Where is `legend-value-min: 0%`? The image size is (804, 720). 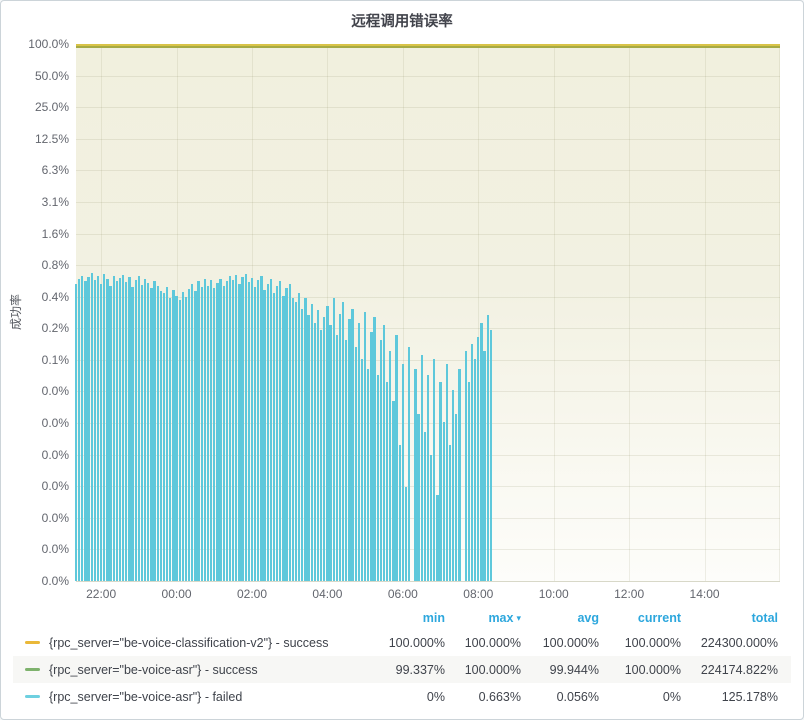
legend-value-min: 0% is located at coordinates (435, 696).